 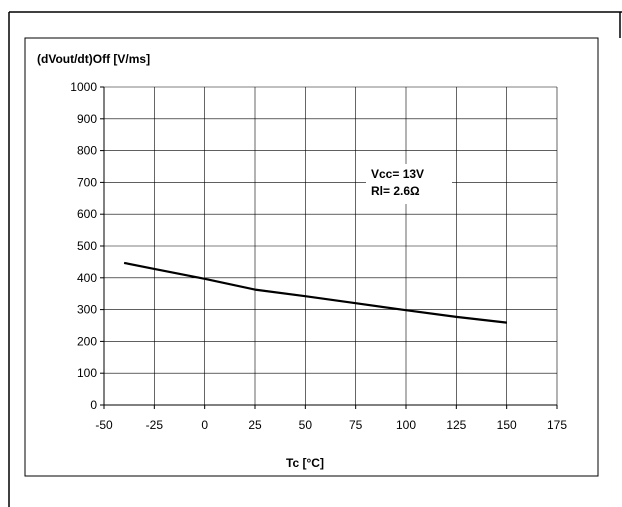 I want to click on x-tick-label: 50, so click(x=306, y=425).